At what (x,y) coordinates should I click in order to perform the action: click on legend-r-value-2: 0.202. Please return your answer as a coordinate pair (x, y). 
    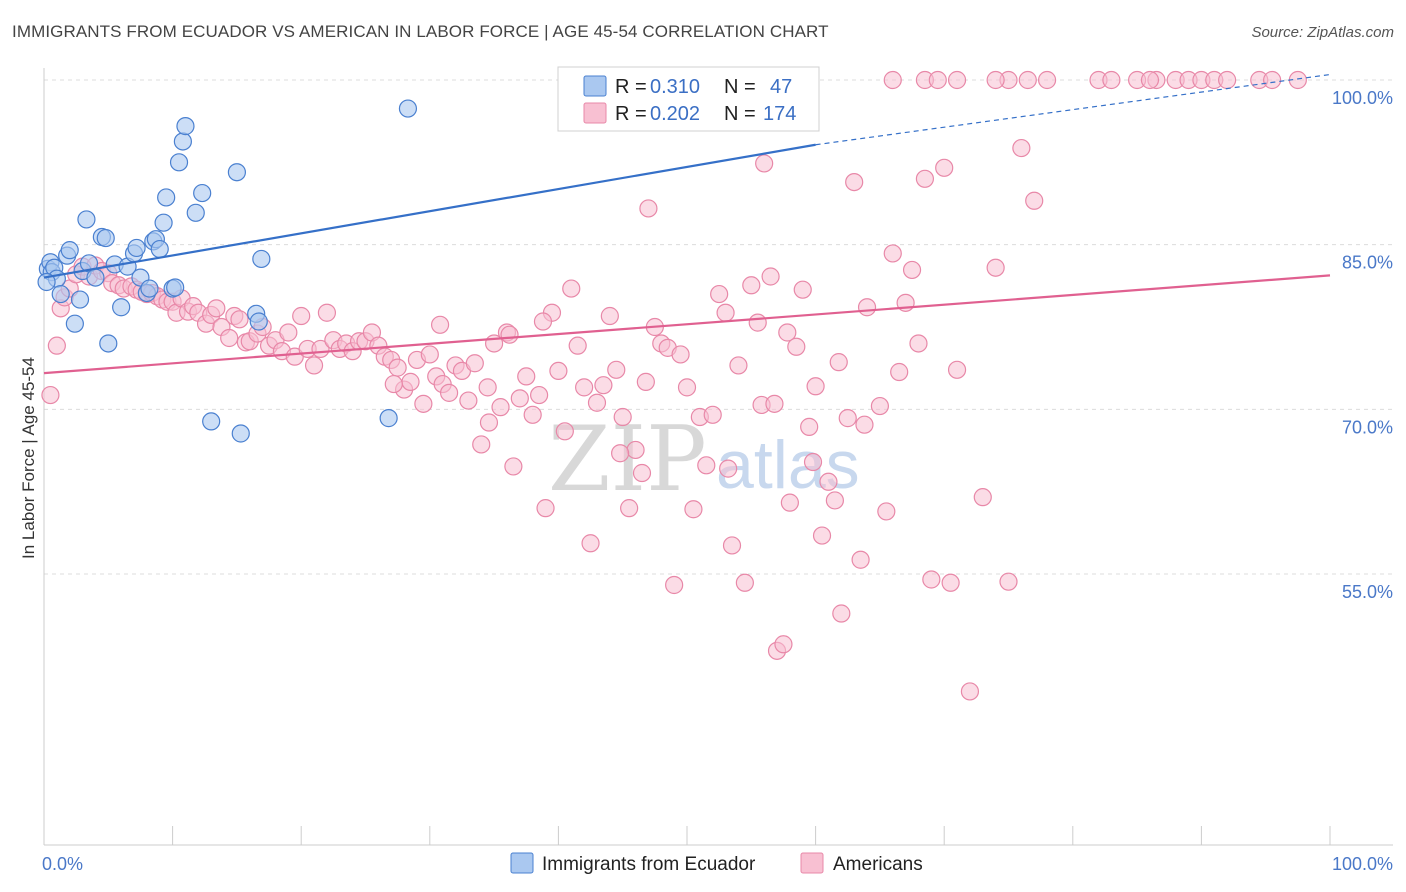
    Looking at the image, I should click on (675, 114).